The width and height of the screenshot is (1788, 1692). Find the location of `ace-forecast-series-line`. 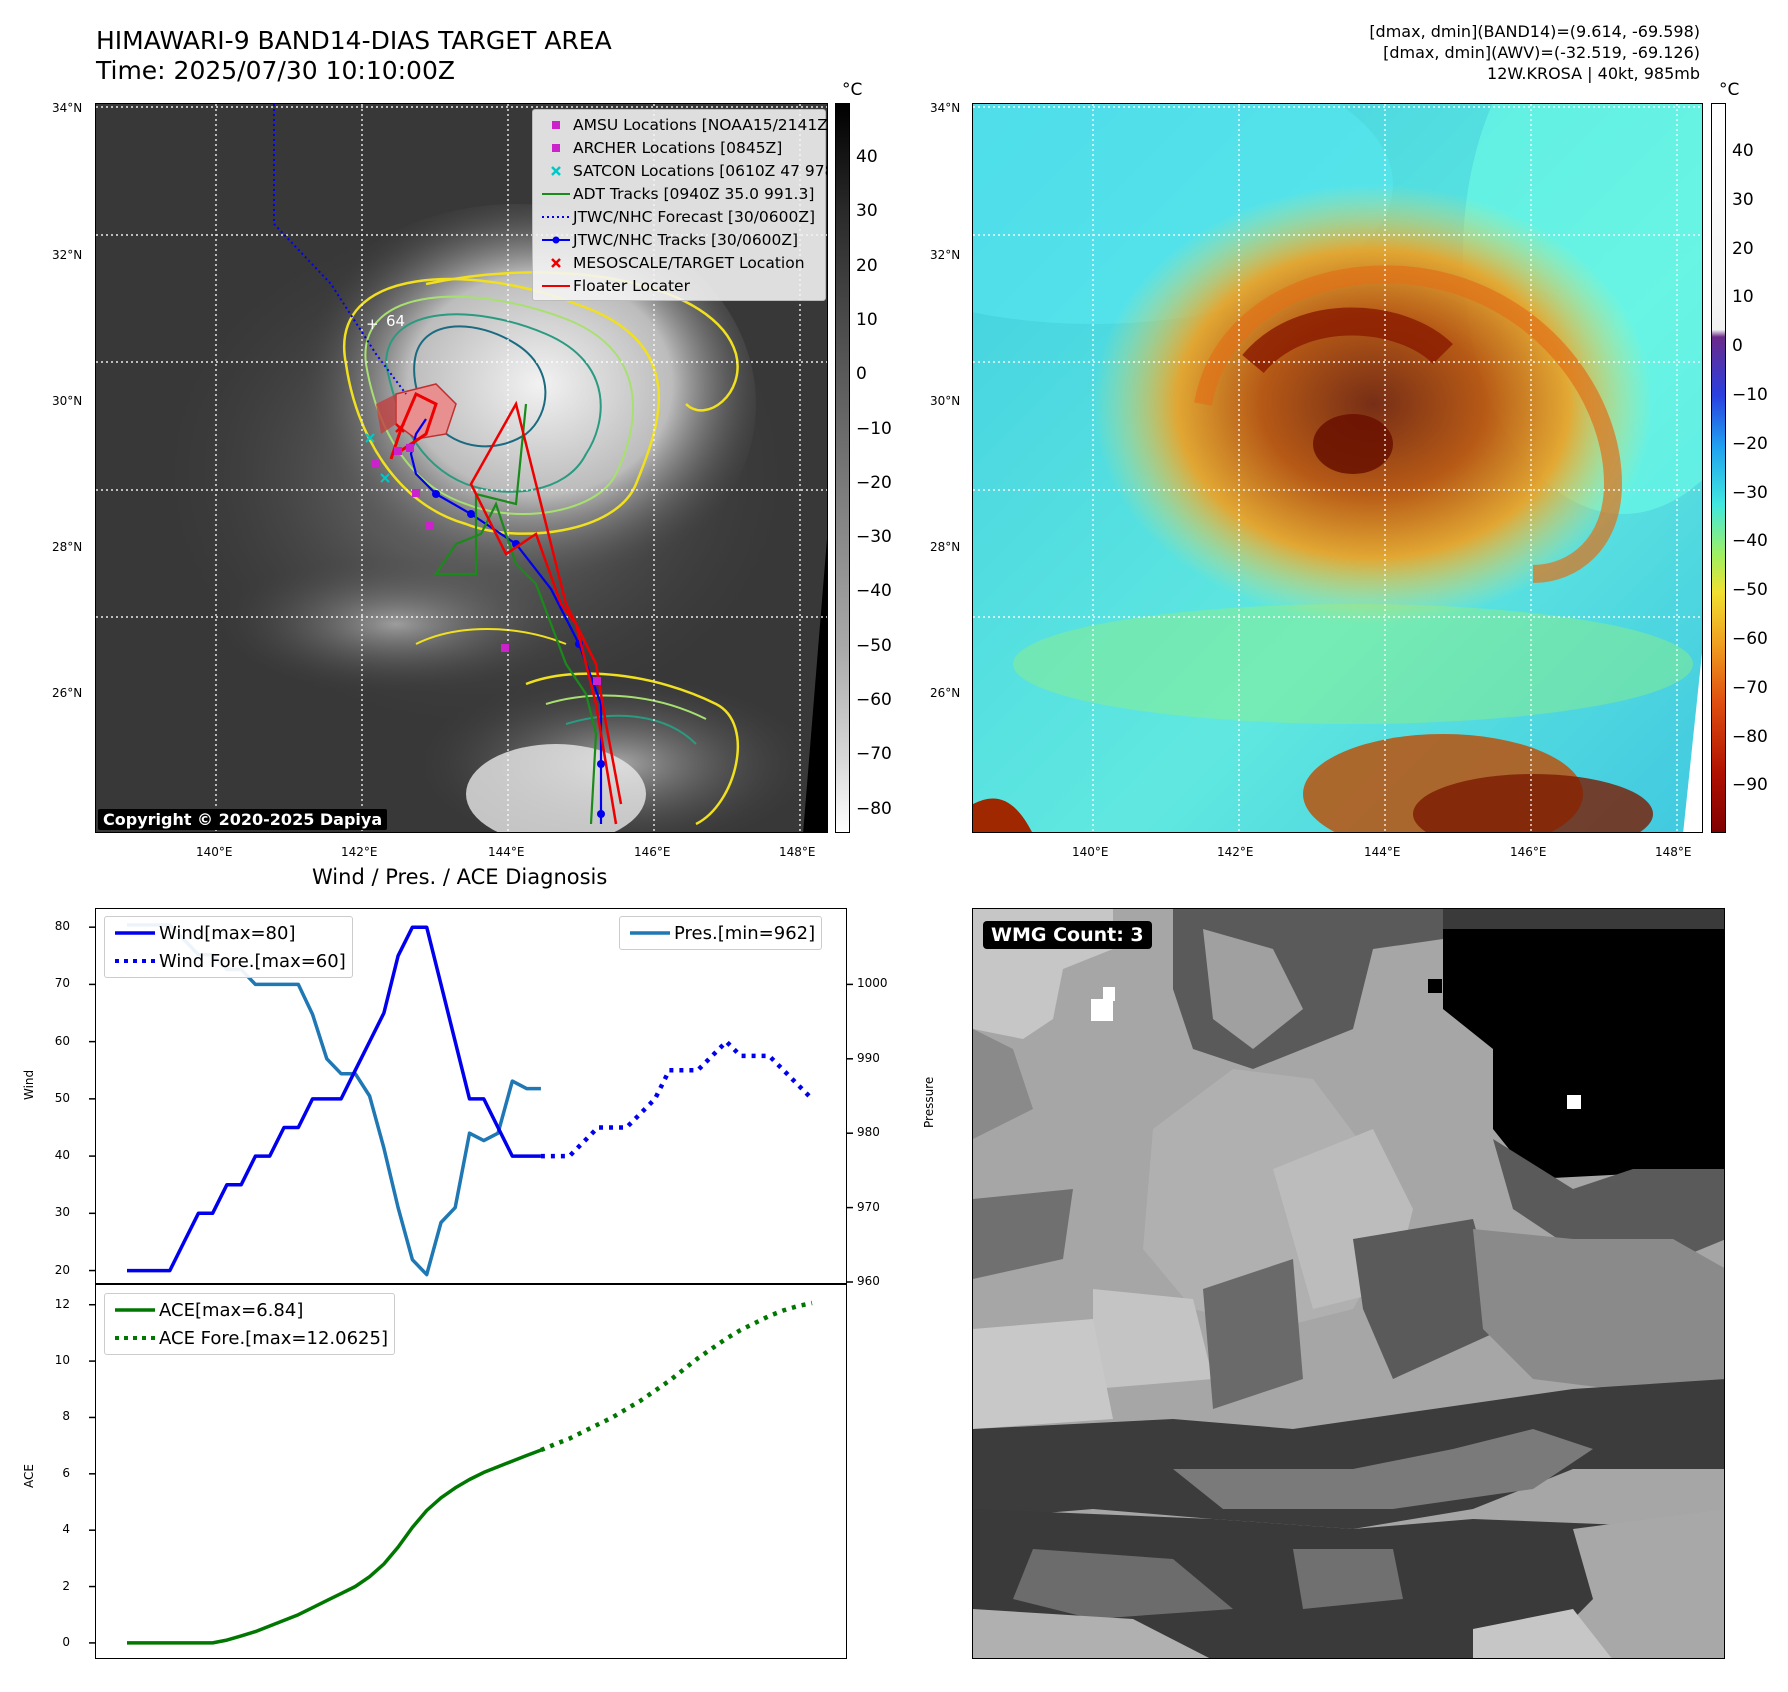

ace-forecast-series-line is located at coordinates (676, 1376).